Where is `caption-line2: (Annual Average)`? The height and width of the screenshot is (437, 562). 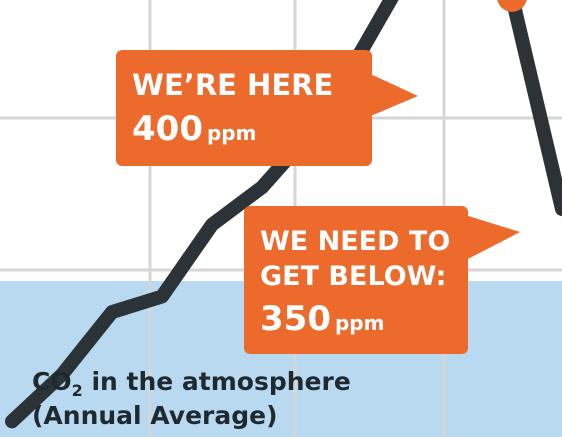
caption-line2: (Annual Average) is located at coordinates (155, 415).